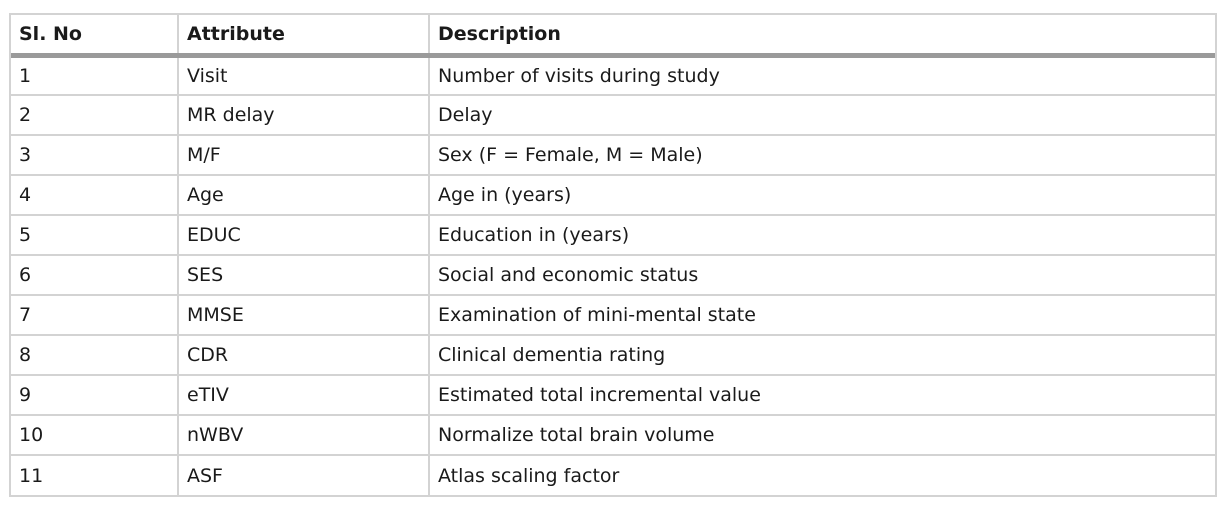 This screenshot has height=511, width=1226. Describe the element at coordinates (822, 155) in the screenshot. I see `cell-description: Sex (F = Female, M = Male)` at that location.